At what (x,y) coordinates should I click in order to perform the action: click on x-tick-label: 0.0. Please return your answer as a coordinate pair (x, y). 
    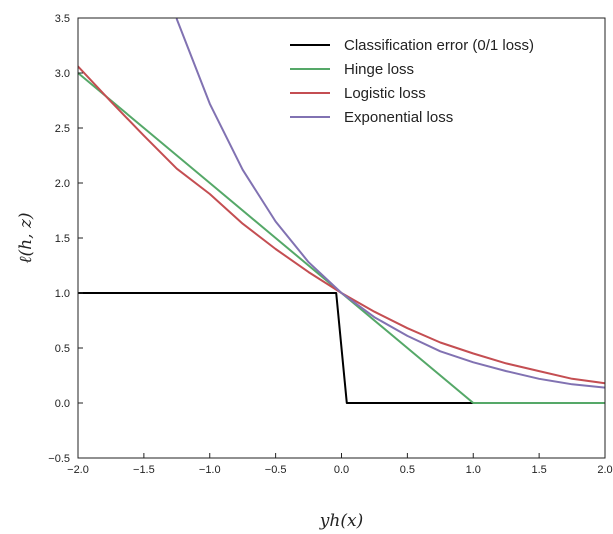
    Looking at the image, I should click on (341, 470).